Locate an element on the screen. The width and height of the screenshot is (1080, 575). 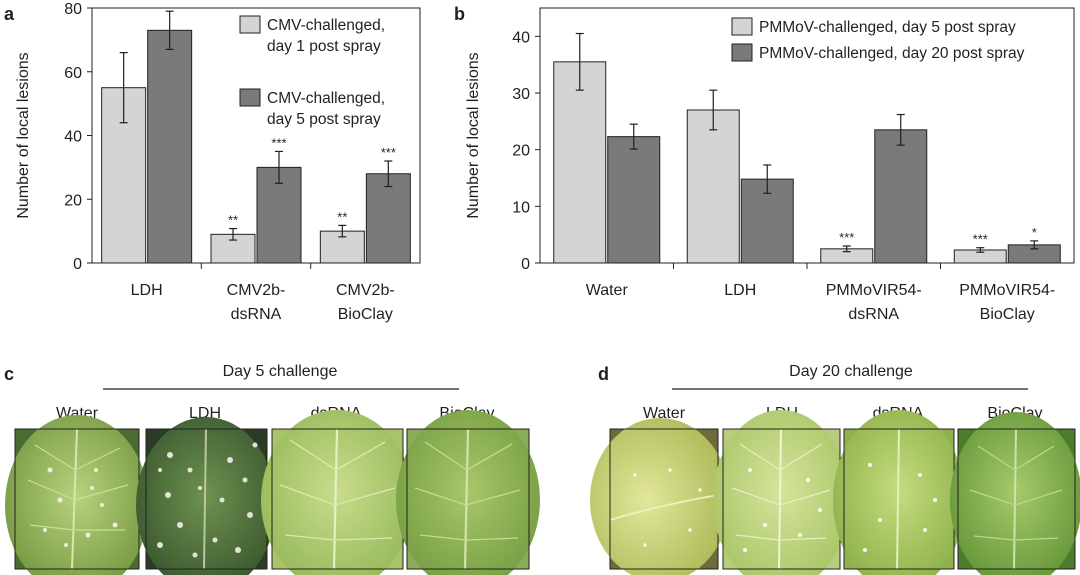
y-tick-label: 30 is located at coordinates (521, 94).